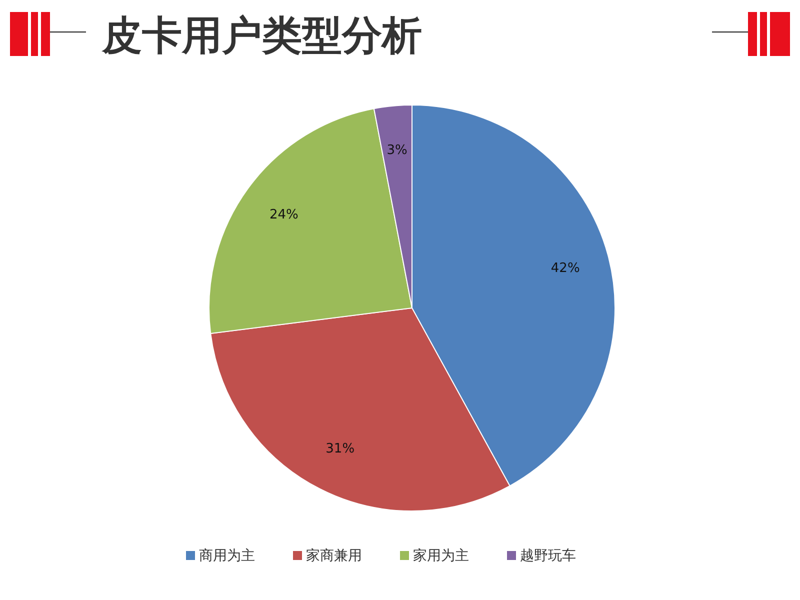 This screenshot has height=600, width=800. I want to click on chart-title: 皮卡用户类型分析, so click(262, 36).